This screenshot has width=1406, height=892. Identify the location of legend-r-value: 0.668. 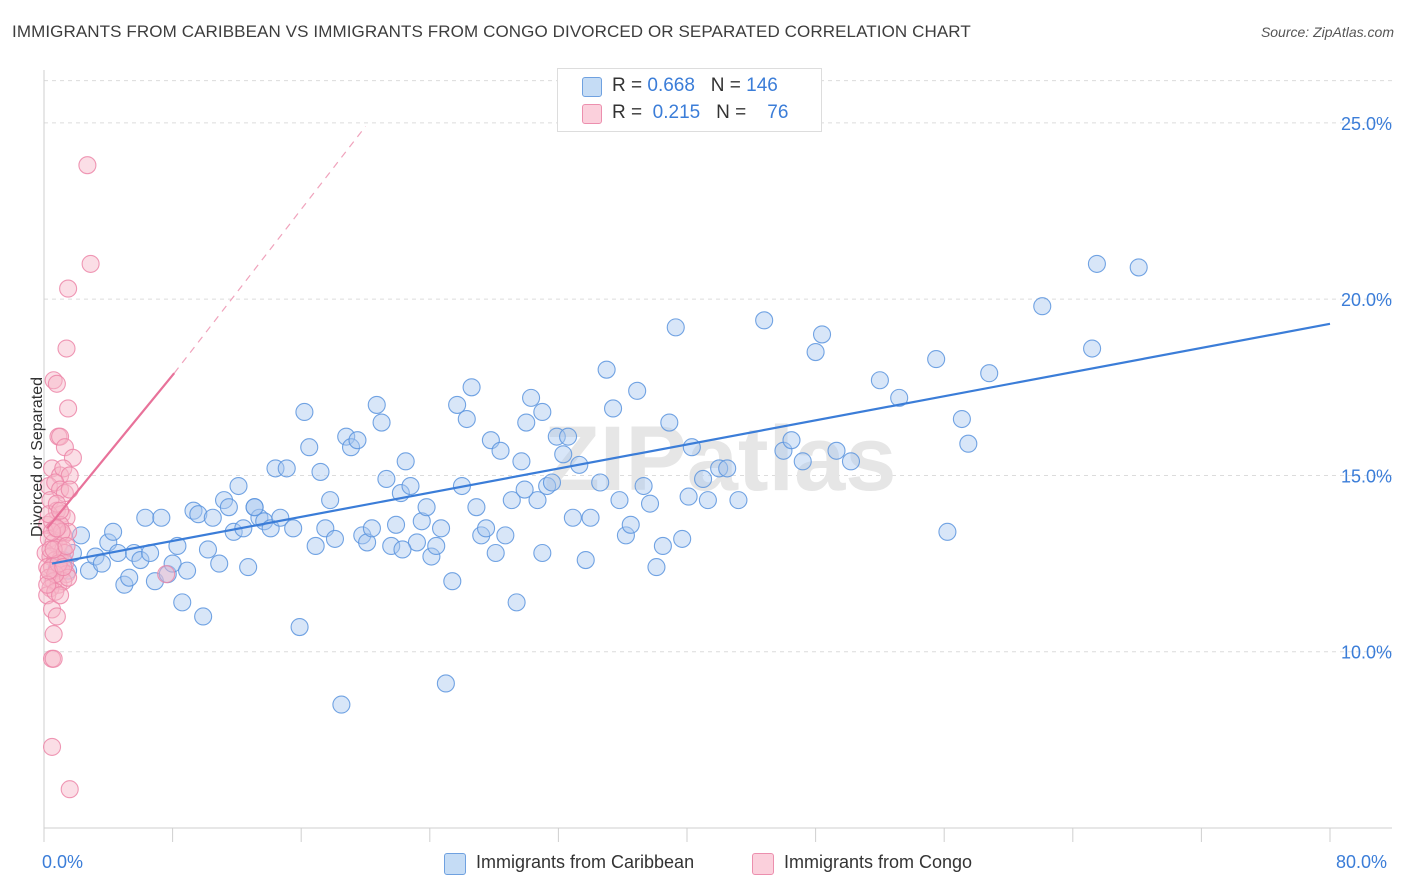
(671, 85).